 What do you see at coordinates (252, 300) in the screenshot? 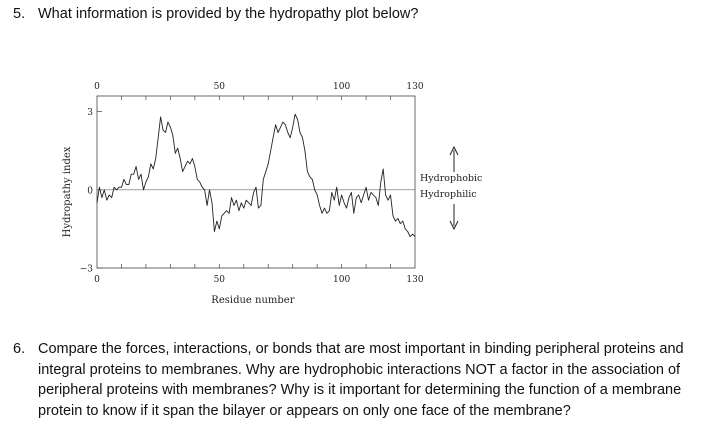
I see `x-axis-label: Residue number` at bounding box center [252, 300].